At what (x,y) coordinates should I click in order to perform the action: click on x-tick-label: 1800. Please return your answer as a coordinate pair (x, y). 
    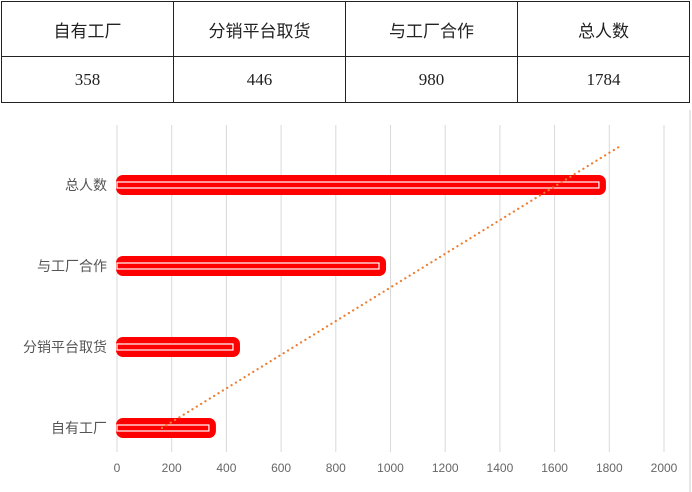
    Looking at the image, I should click on (609, 468).